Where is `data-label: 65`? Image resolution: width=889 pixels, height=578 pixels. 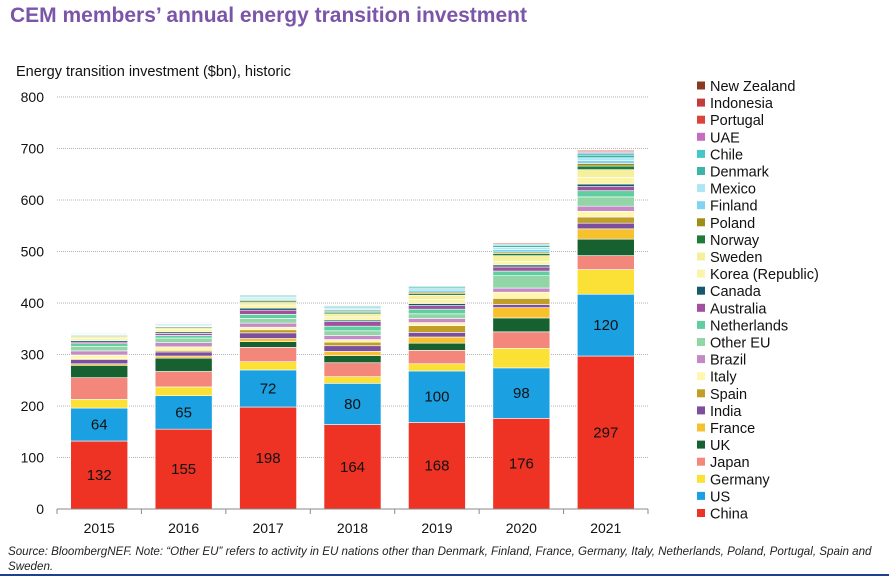 data-label: 65 is located at coordinates (183, 412).